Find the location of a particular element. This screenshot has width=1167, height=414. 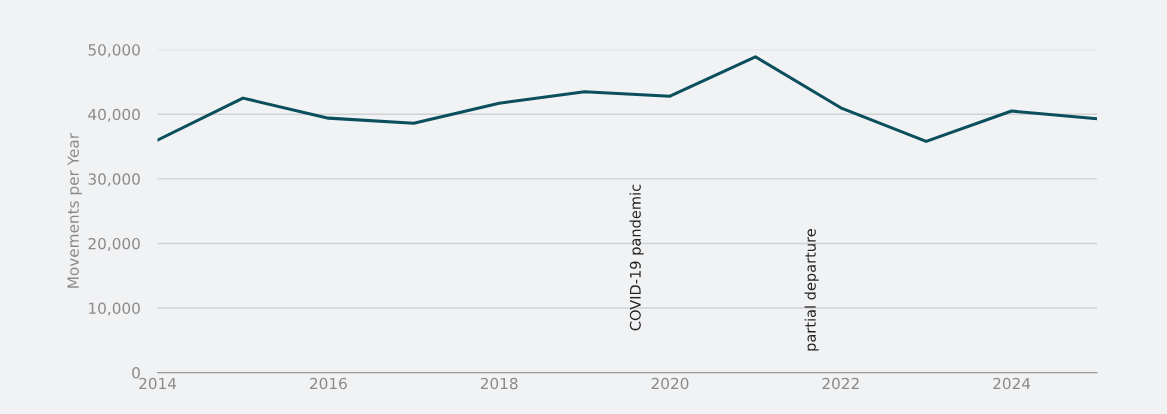

x-tick-label: 2022 is located at coordinates (840, 383).